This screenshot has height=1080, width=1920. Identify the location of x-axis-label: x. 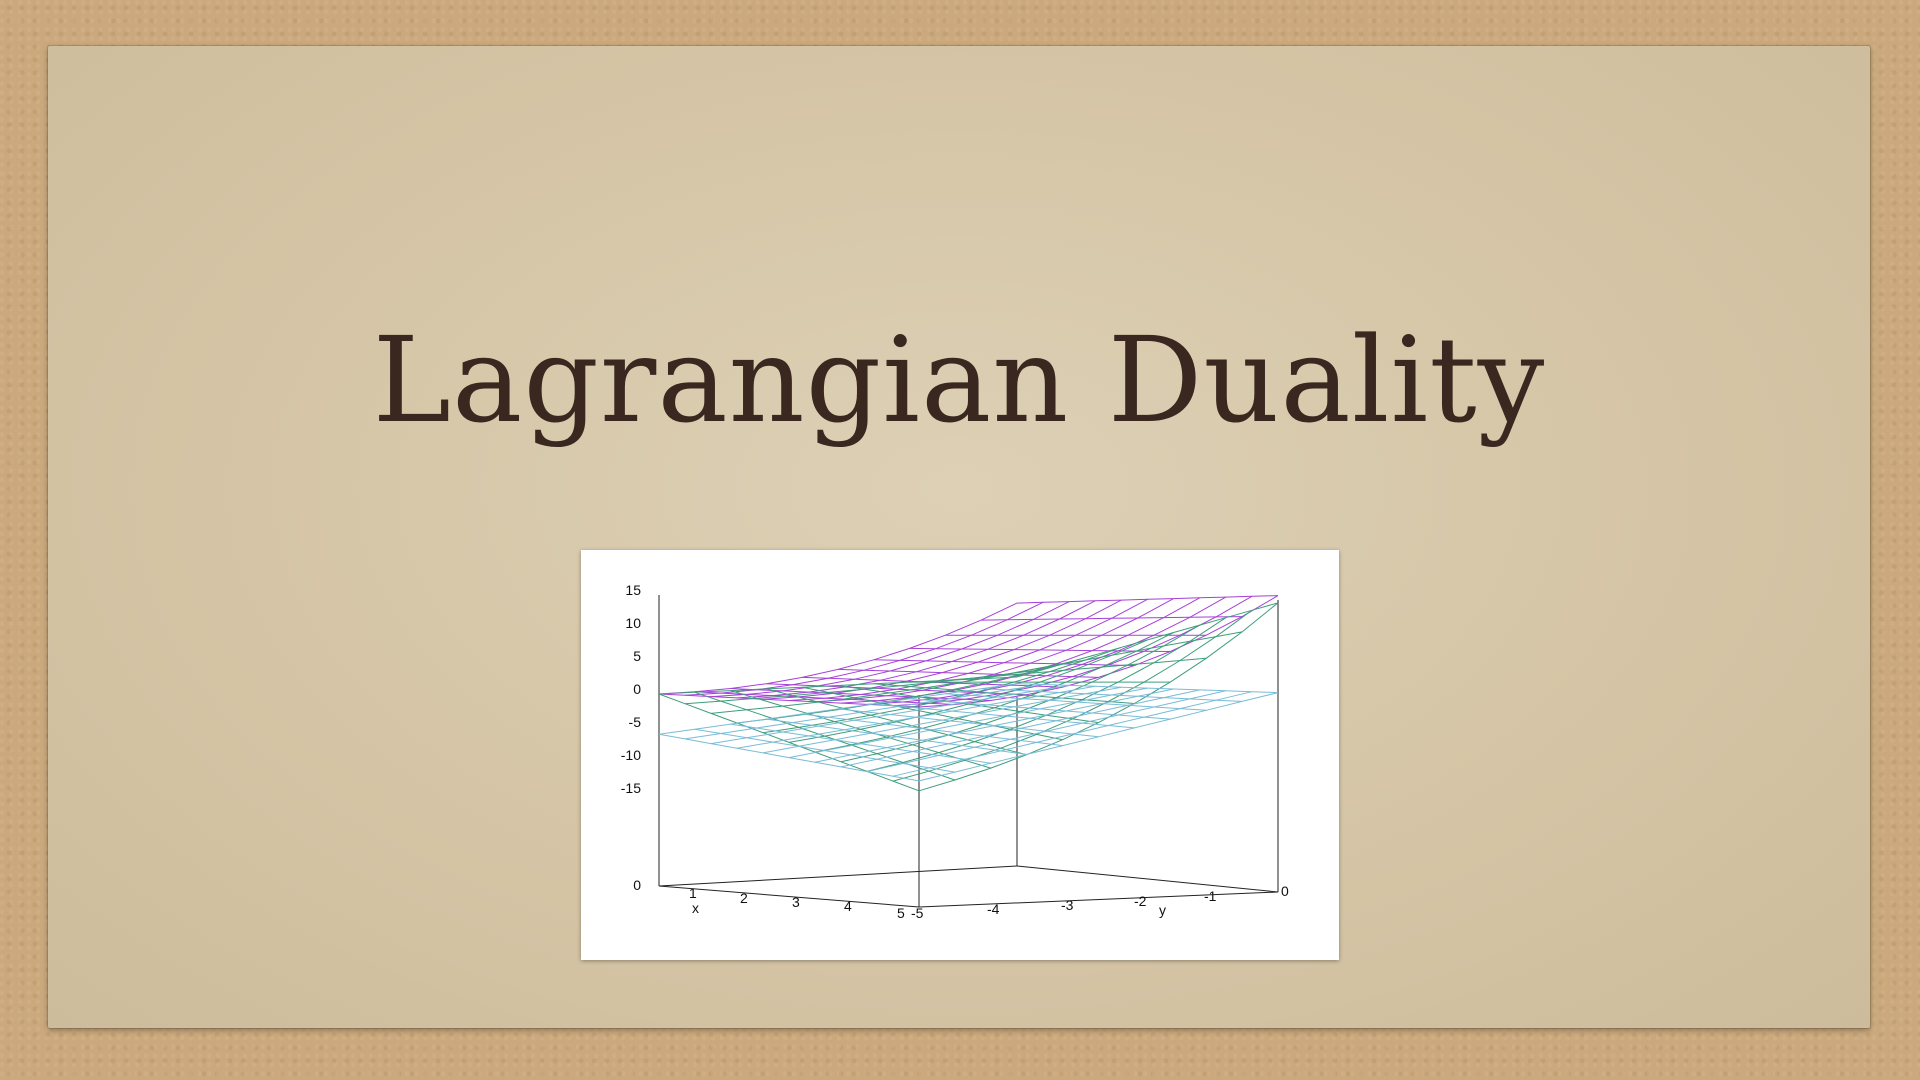
(695, 908).